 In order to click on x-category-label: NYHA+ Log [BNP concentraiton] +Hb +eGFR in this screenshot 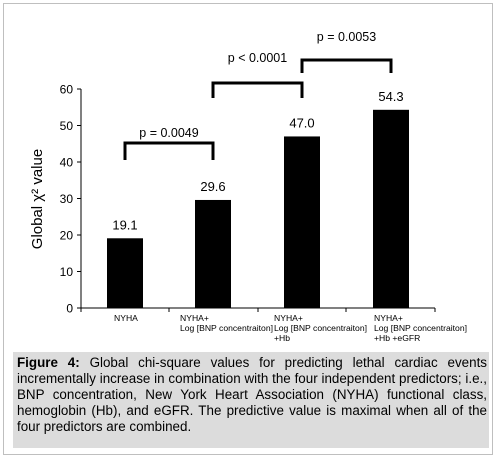, I will do `click(420, 328)`.